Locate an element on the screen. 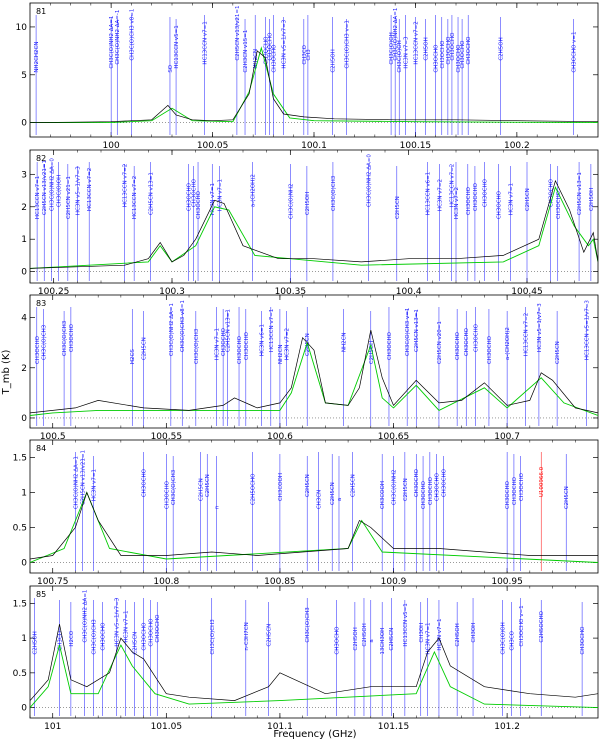 The height and width of the screenshot is (743, 600). line-label: HC3N v6=1 is located at coordinates (263, 340).